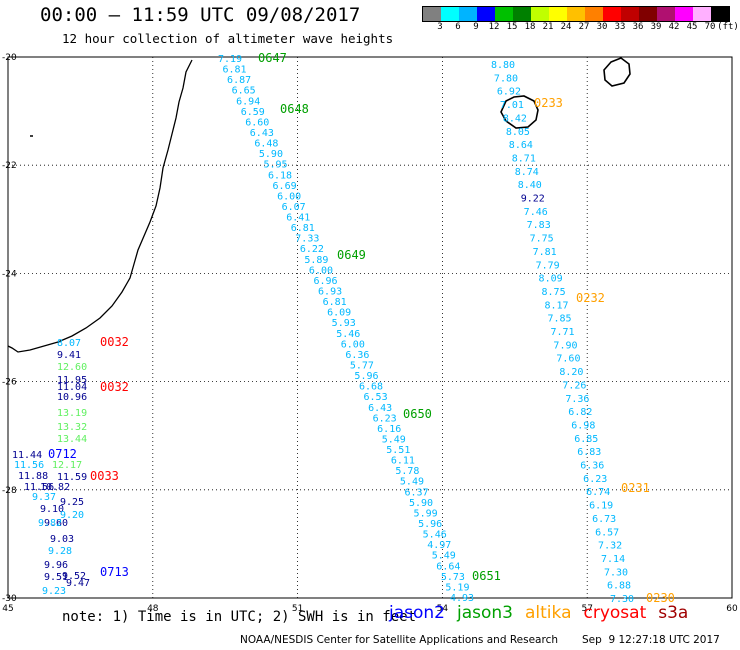 The width and height of the screenshot is (740, 650). I want to click on colorbar-tick-label: 9, so click(476, 27).